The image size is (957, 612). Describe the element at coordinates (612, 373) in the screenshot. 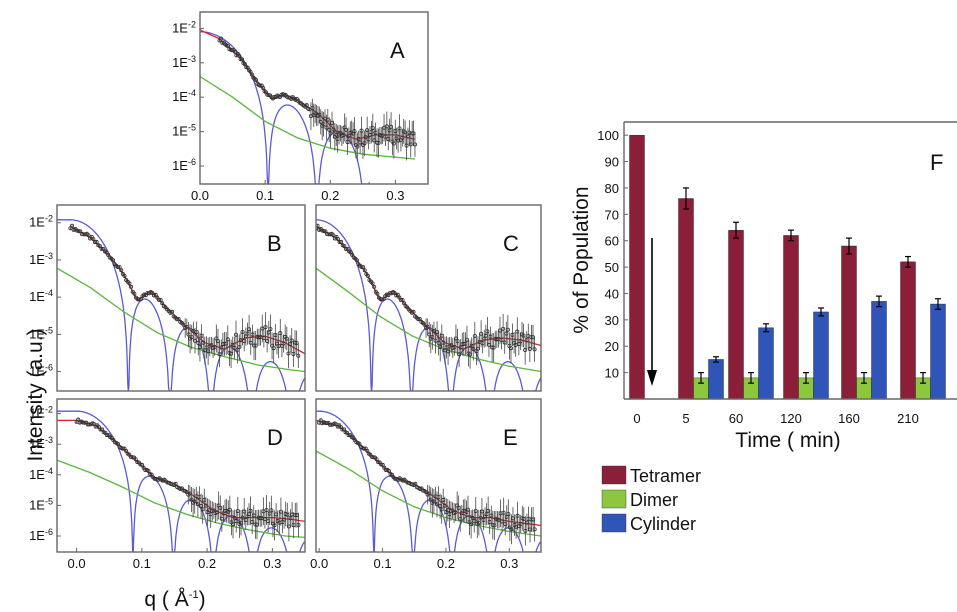

I see `y-tick-label: 10` at that location.